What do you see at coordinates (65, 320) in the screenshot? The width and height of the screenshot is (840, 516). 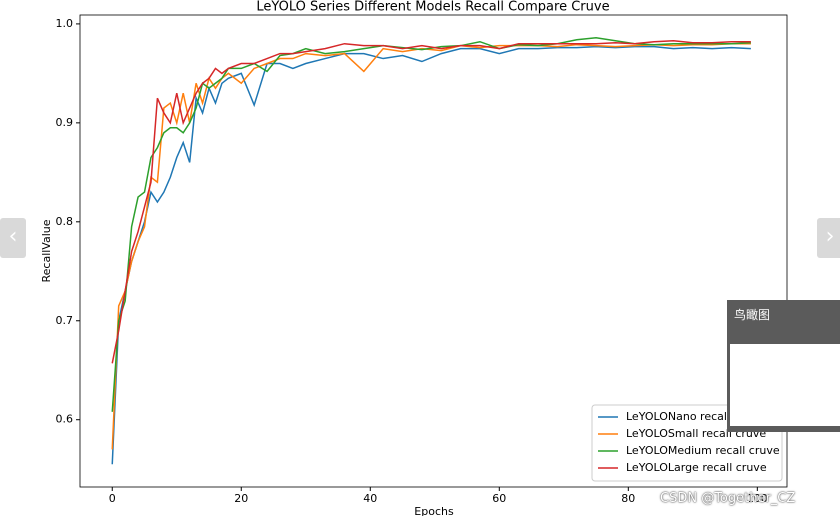 I see `y-tick-label: 0.7` at bounding box center [65, 320].